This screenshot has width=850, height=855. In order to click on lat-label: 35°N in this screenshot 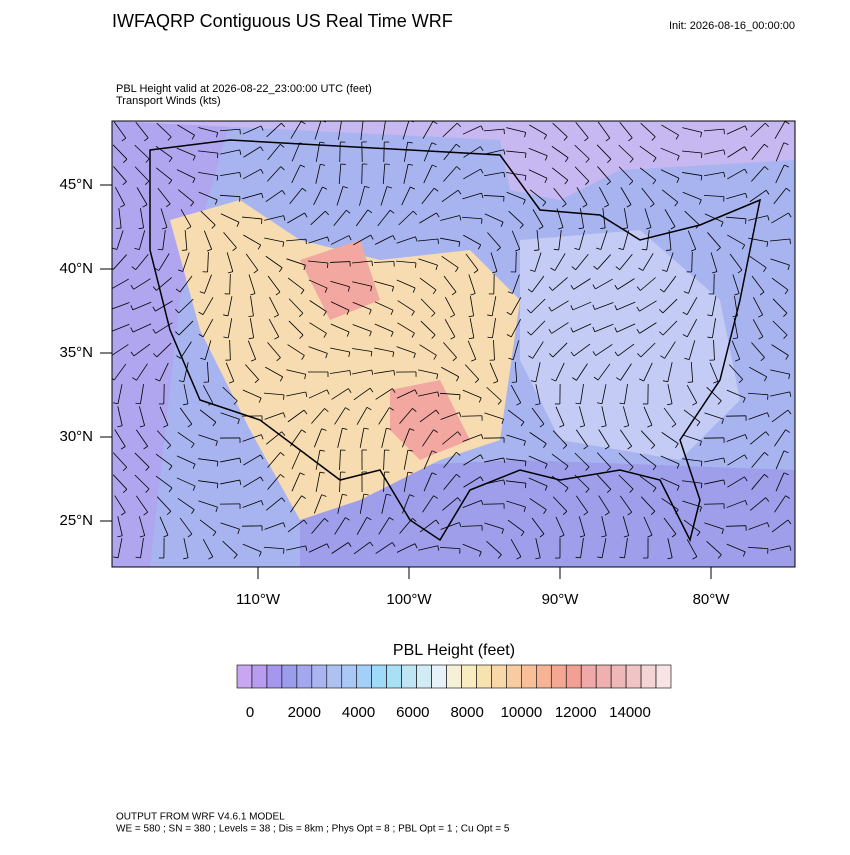, I will do `click(76, 352)`.